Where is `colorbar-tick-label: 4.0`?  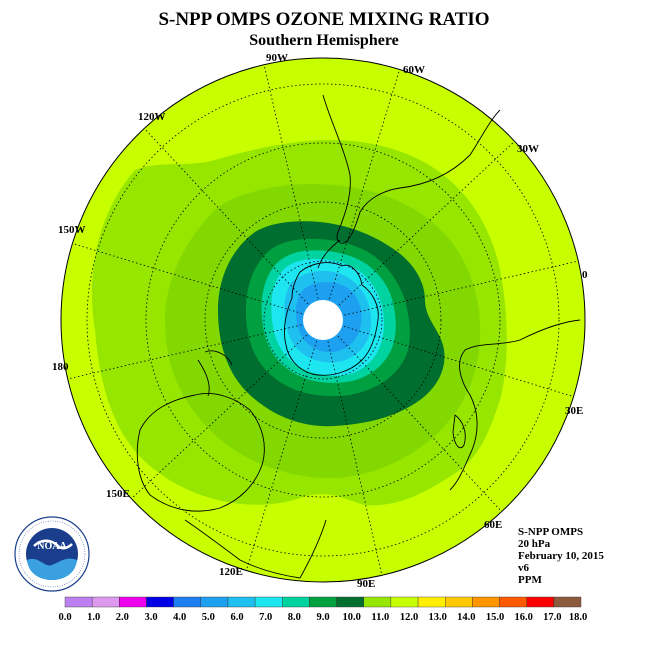
colorbar-tick-label: 4.0 is located at coordinates (179, 617).